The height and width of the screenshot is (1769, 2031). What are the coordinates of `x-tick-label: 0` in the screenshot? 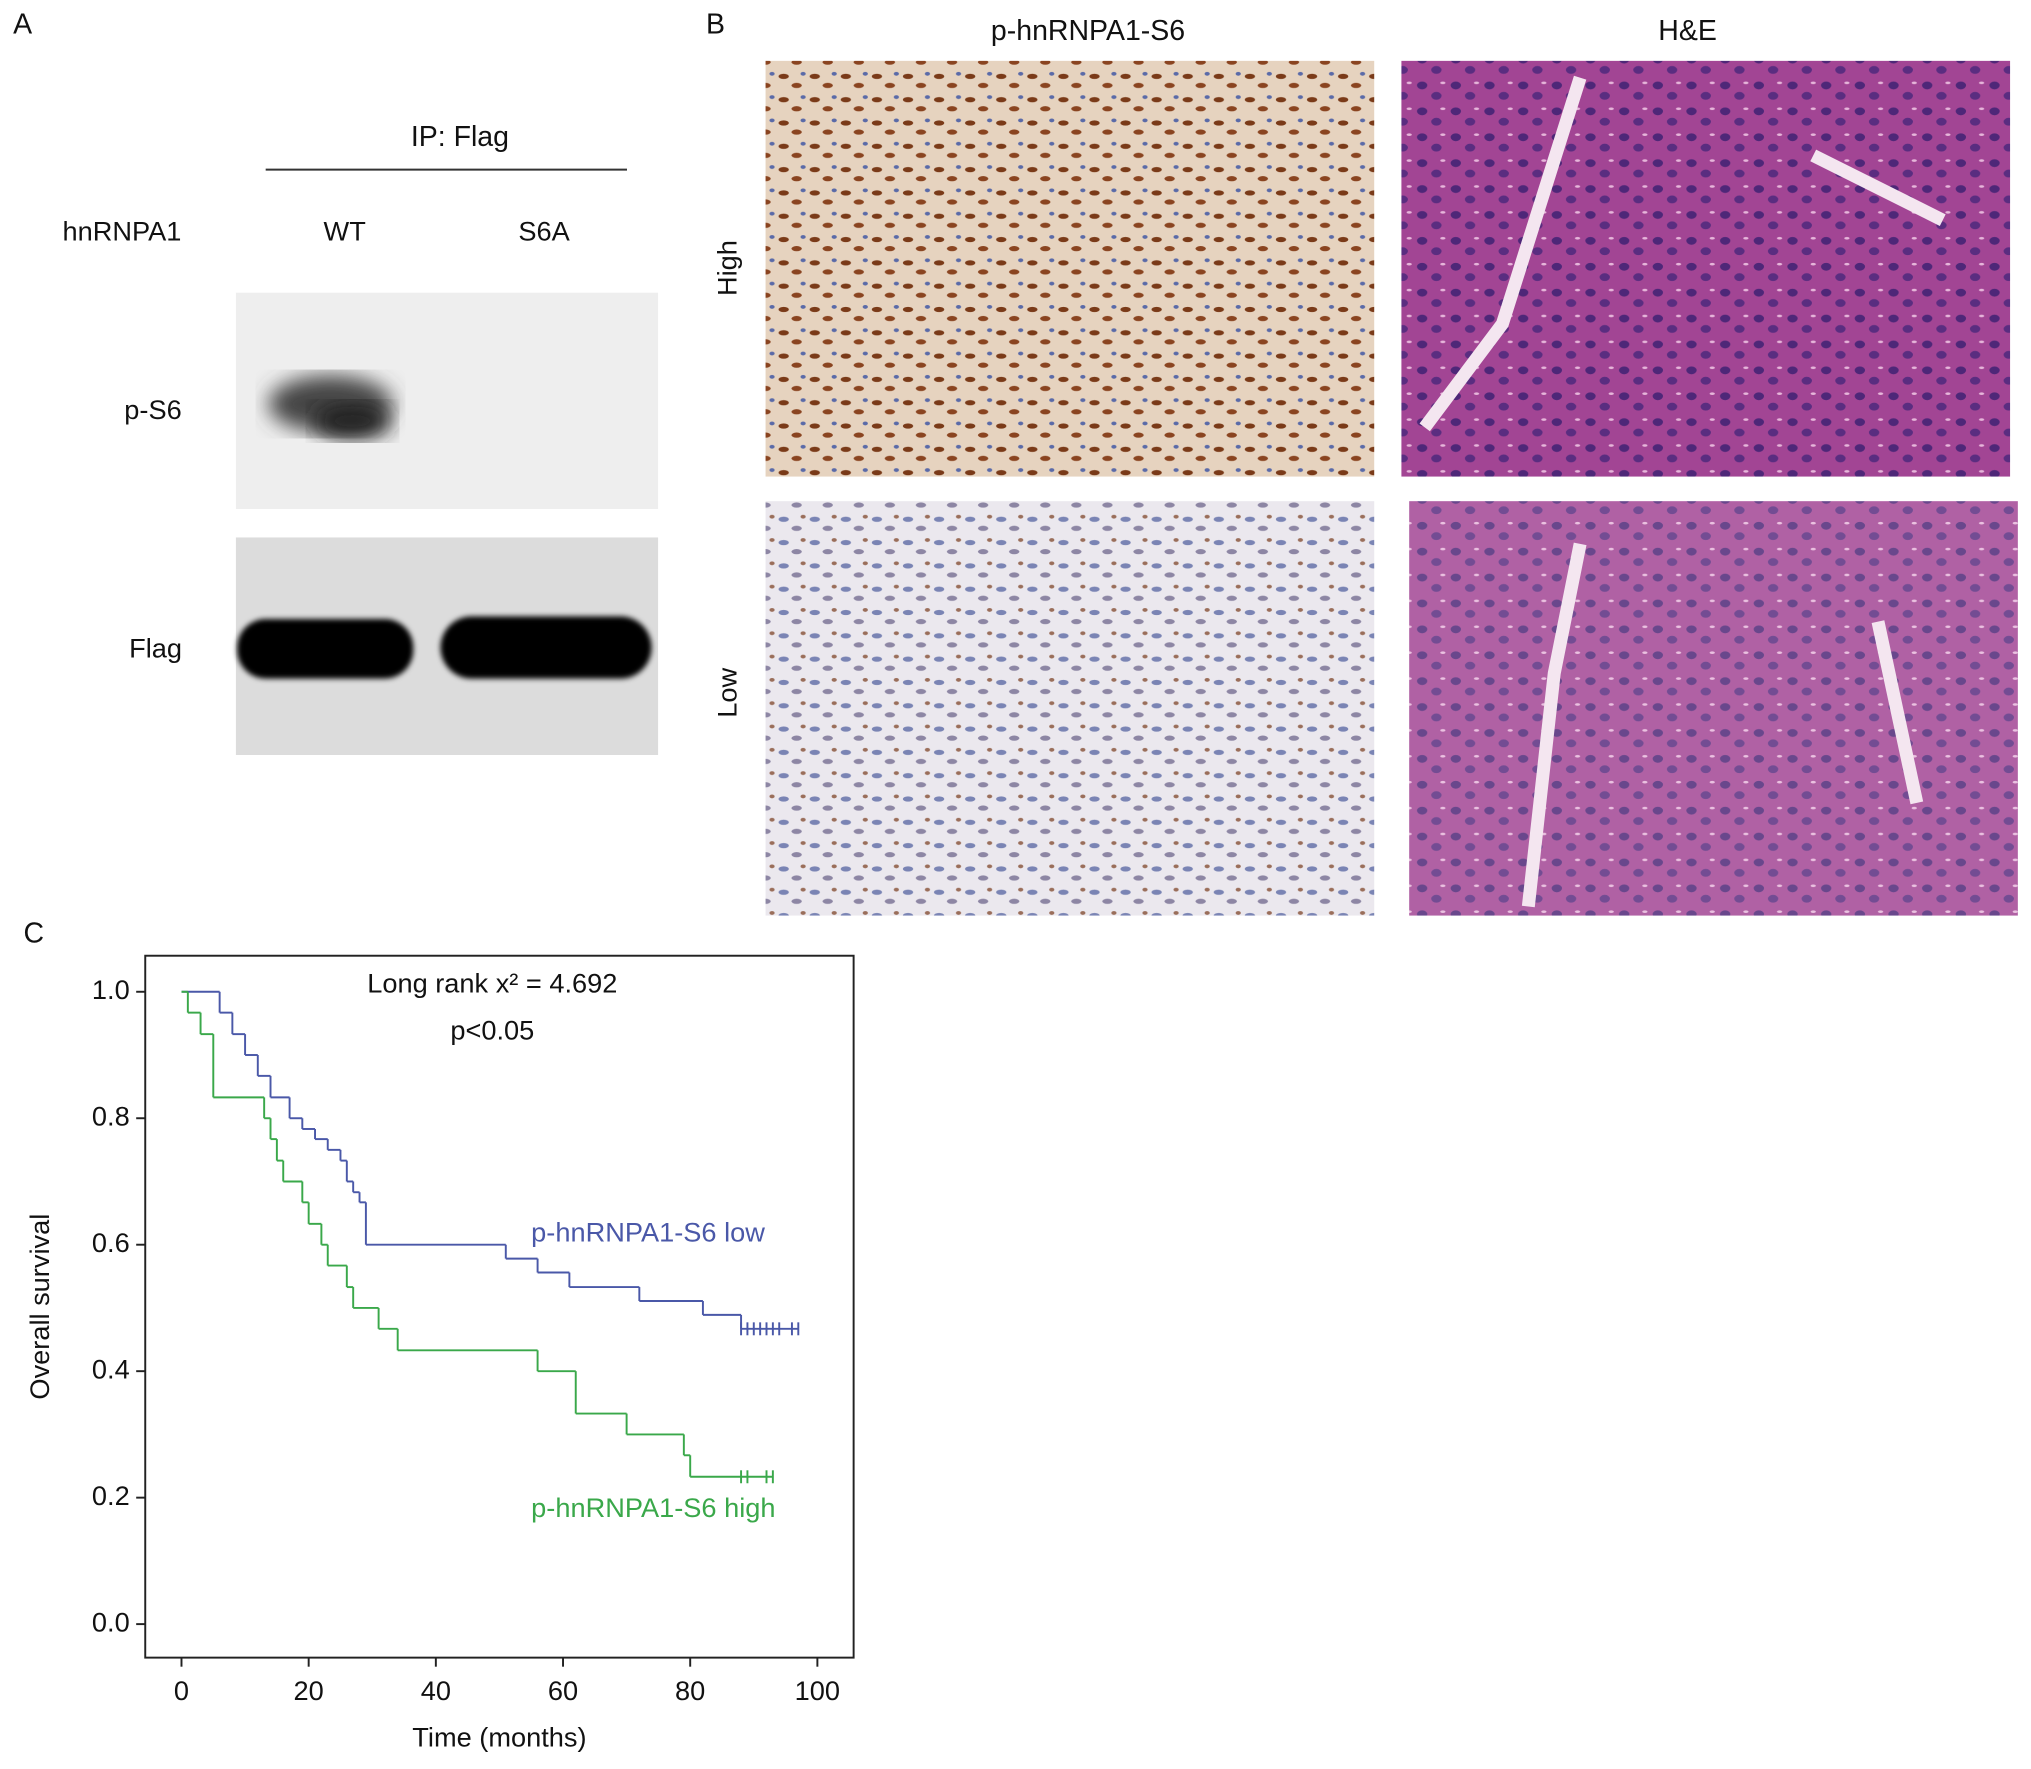 It's located at (181, 1690).